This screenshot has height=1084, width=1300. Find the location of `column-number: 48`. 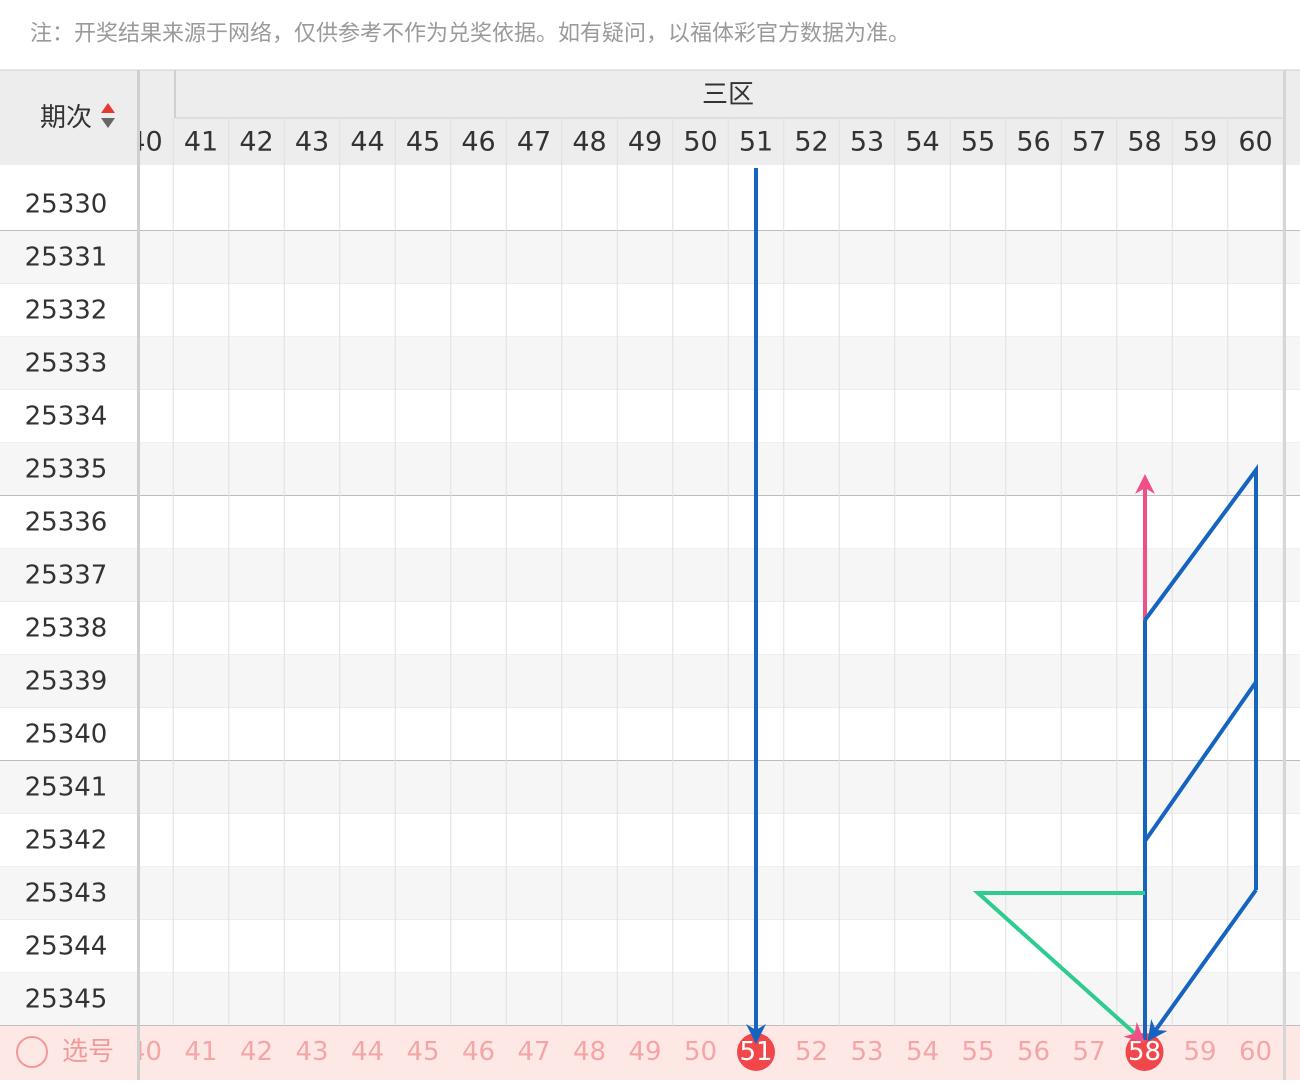

column-number: 48 is located at coordinates (589, 142).